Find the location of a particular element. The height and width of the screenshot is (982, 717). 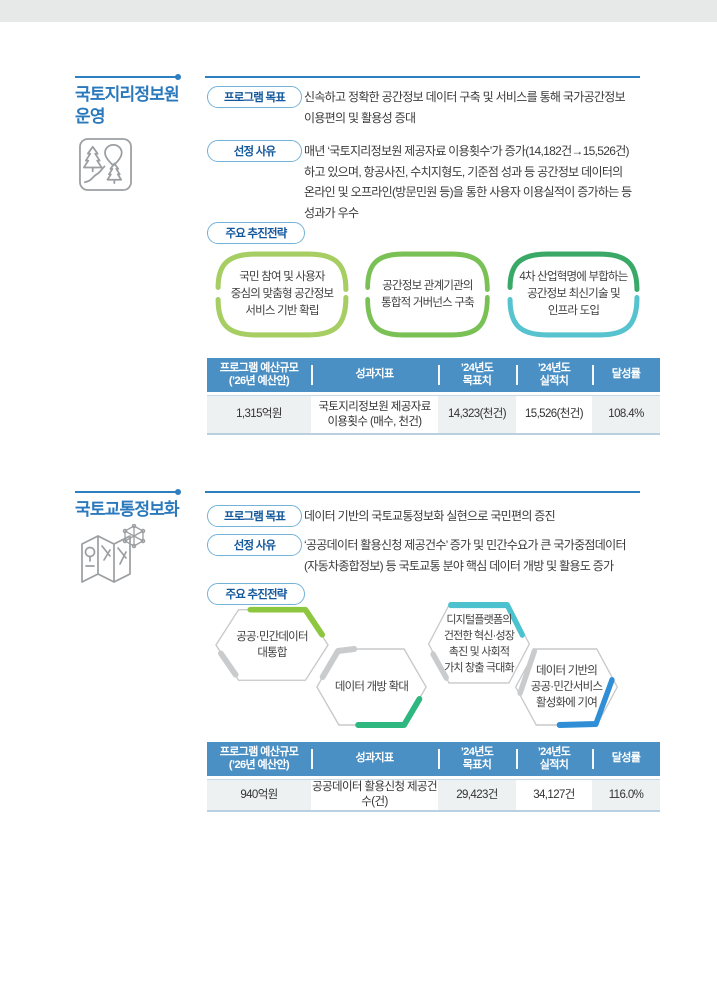

strategy-text: 데이터 기반의 공공·민간서비스 활성화에 기여 is located at coordinates (566, 687).